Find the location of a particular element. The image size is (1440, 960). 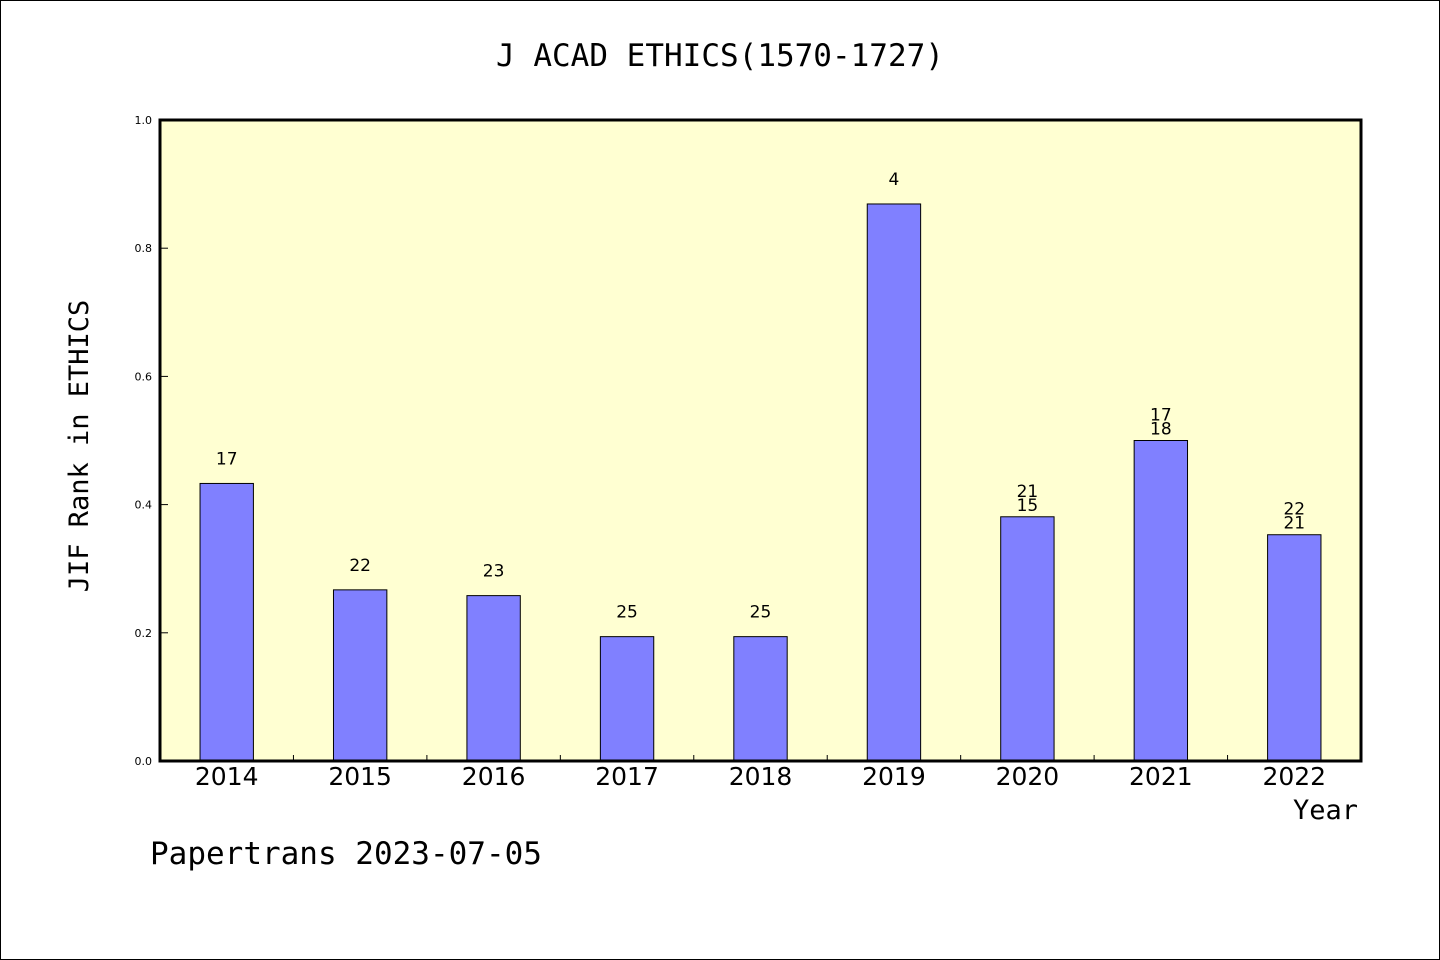

x-tick-label: 2019 is located at coordinates (894, 776).